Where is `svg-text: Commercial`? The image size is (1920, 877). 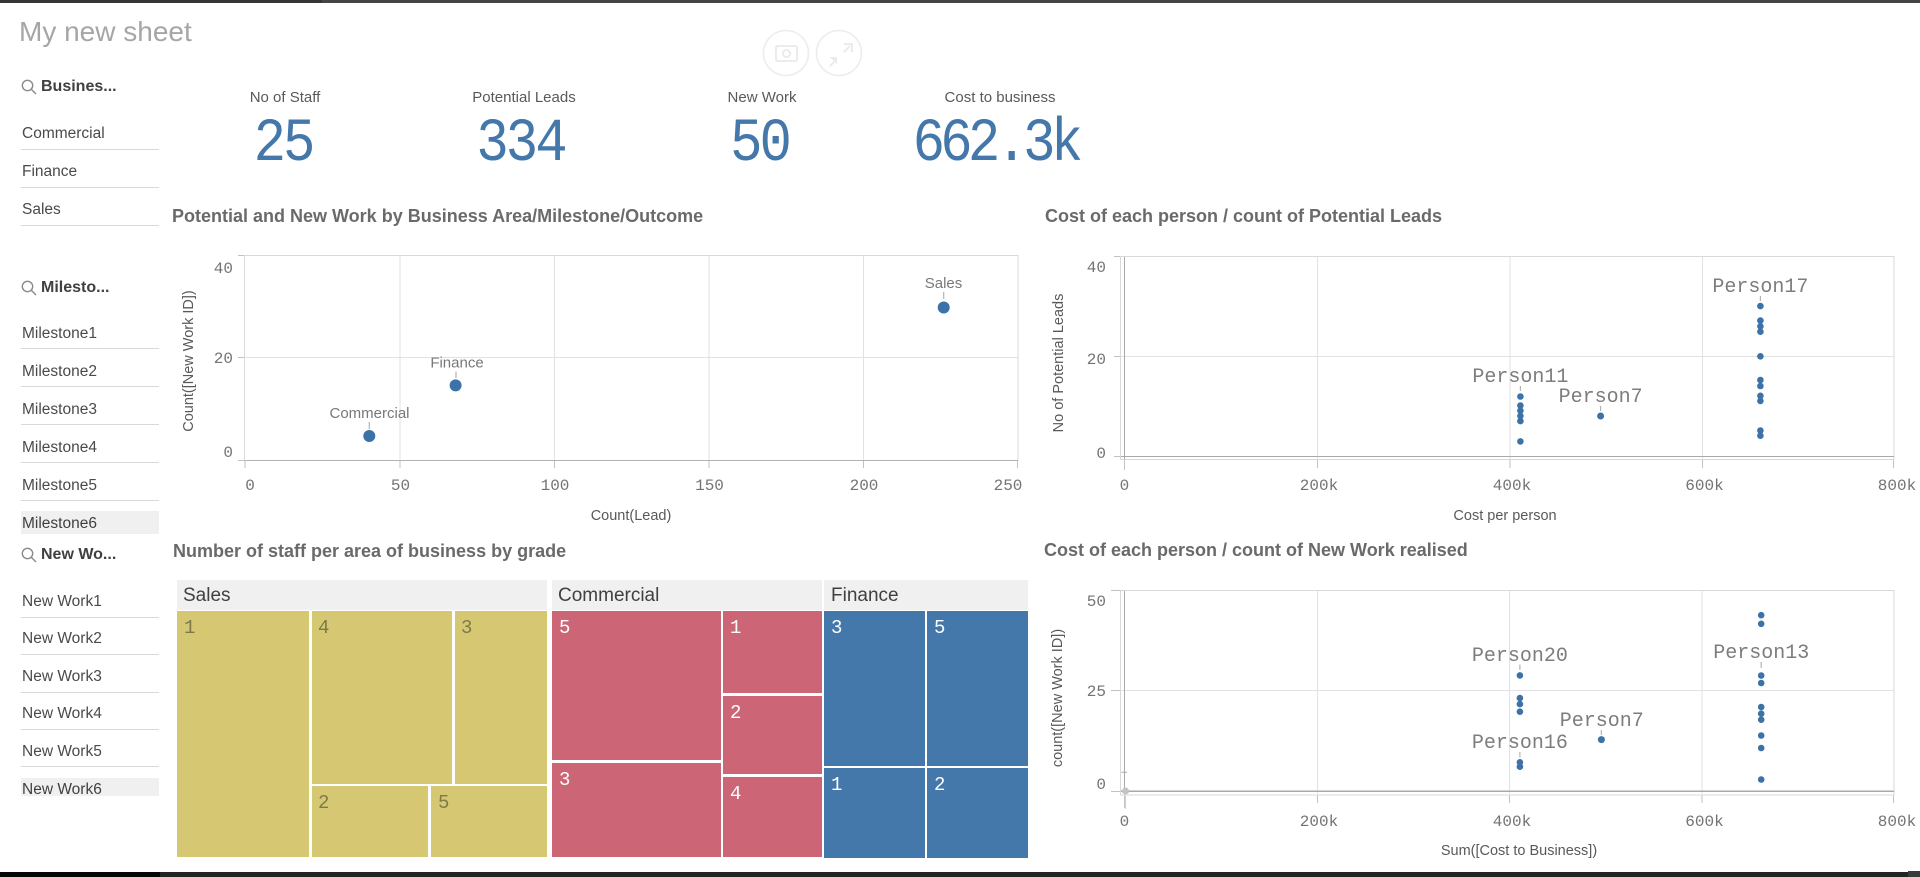 svg-text: Commercial is located at coordinates (369, 413).